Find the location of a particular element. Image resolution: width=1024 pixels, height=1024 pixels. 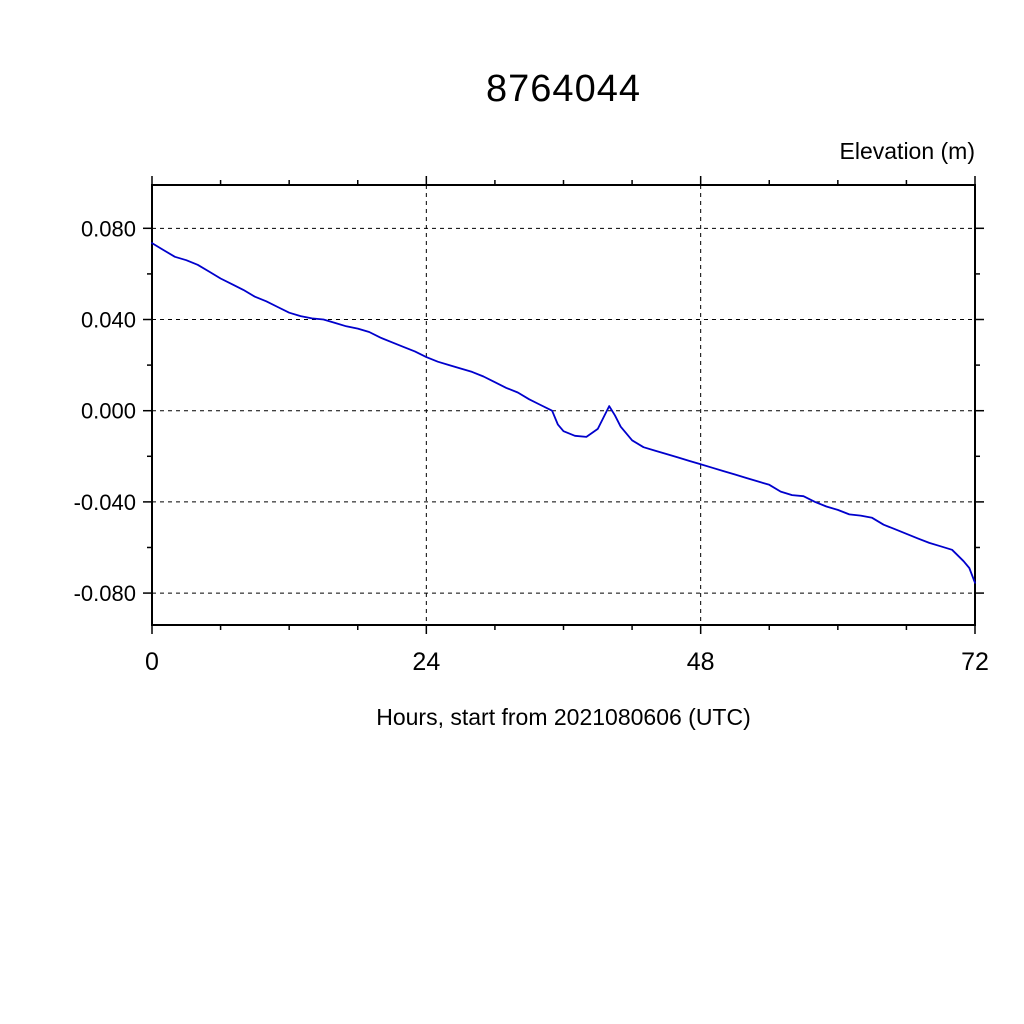

chart-title: 8764044 is located at coordinates (563, 89).